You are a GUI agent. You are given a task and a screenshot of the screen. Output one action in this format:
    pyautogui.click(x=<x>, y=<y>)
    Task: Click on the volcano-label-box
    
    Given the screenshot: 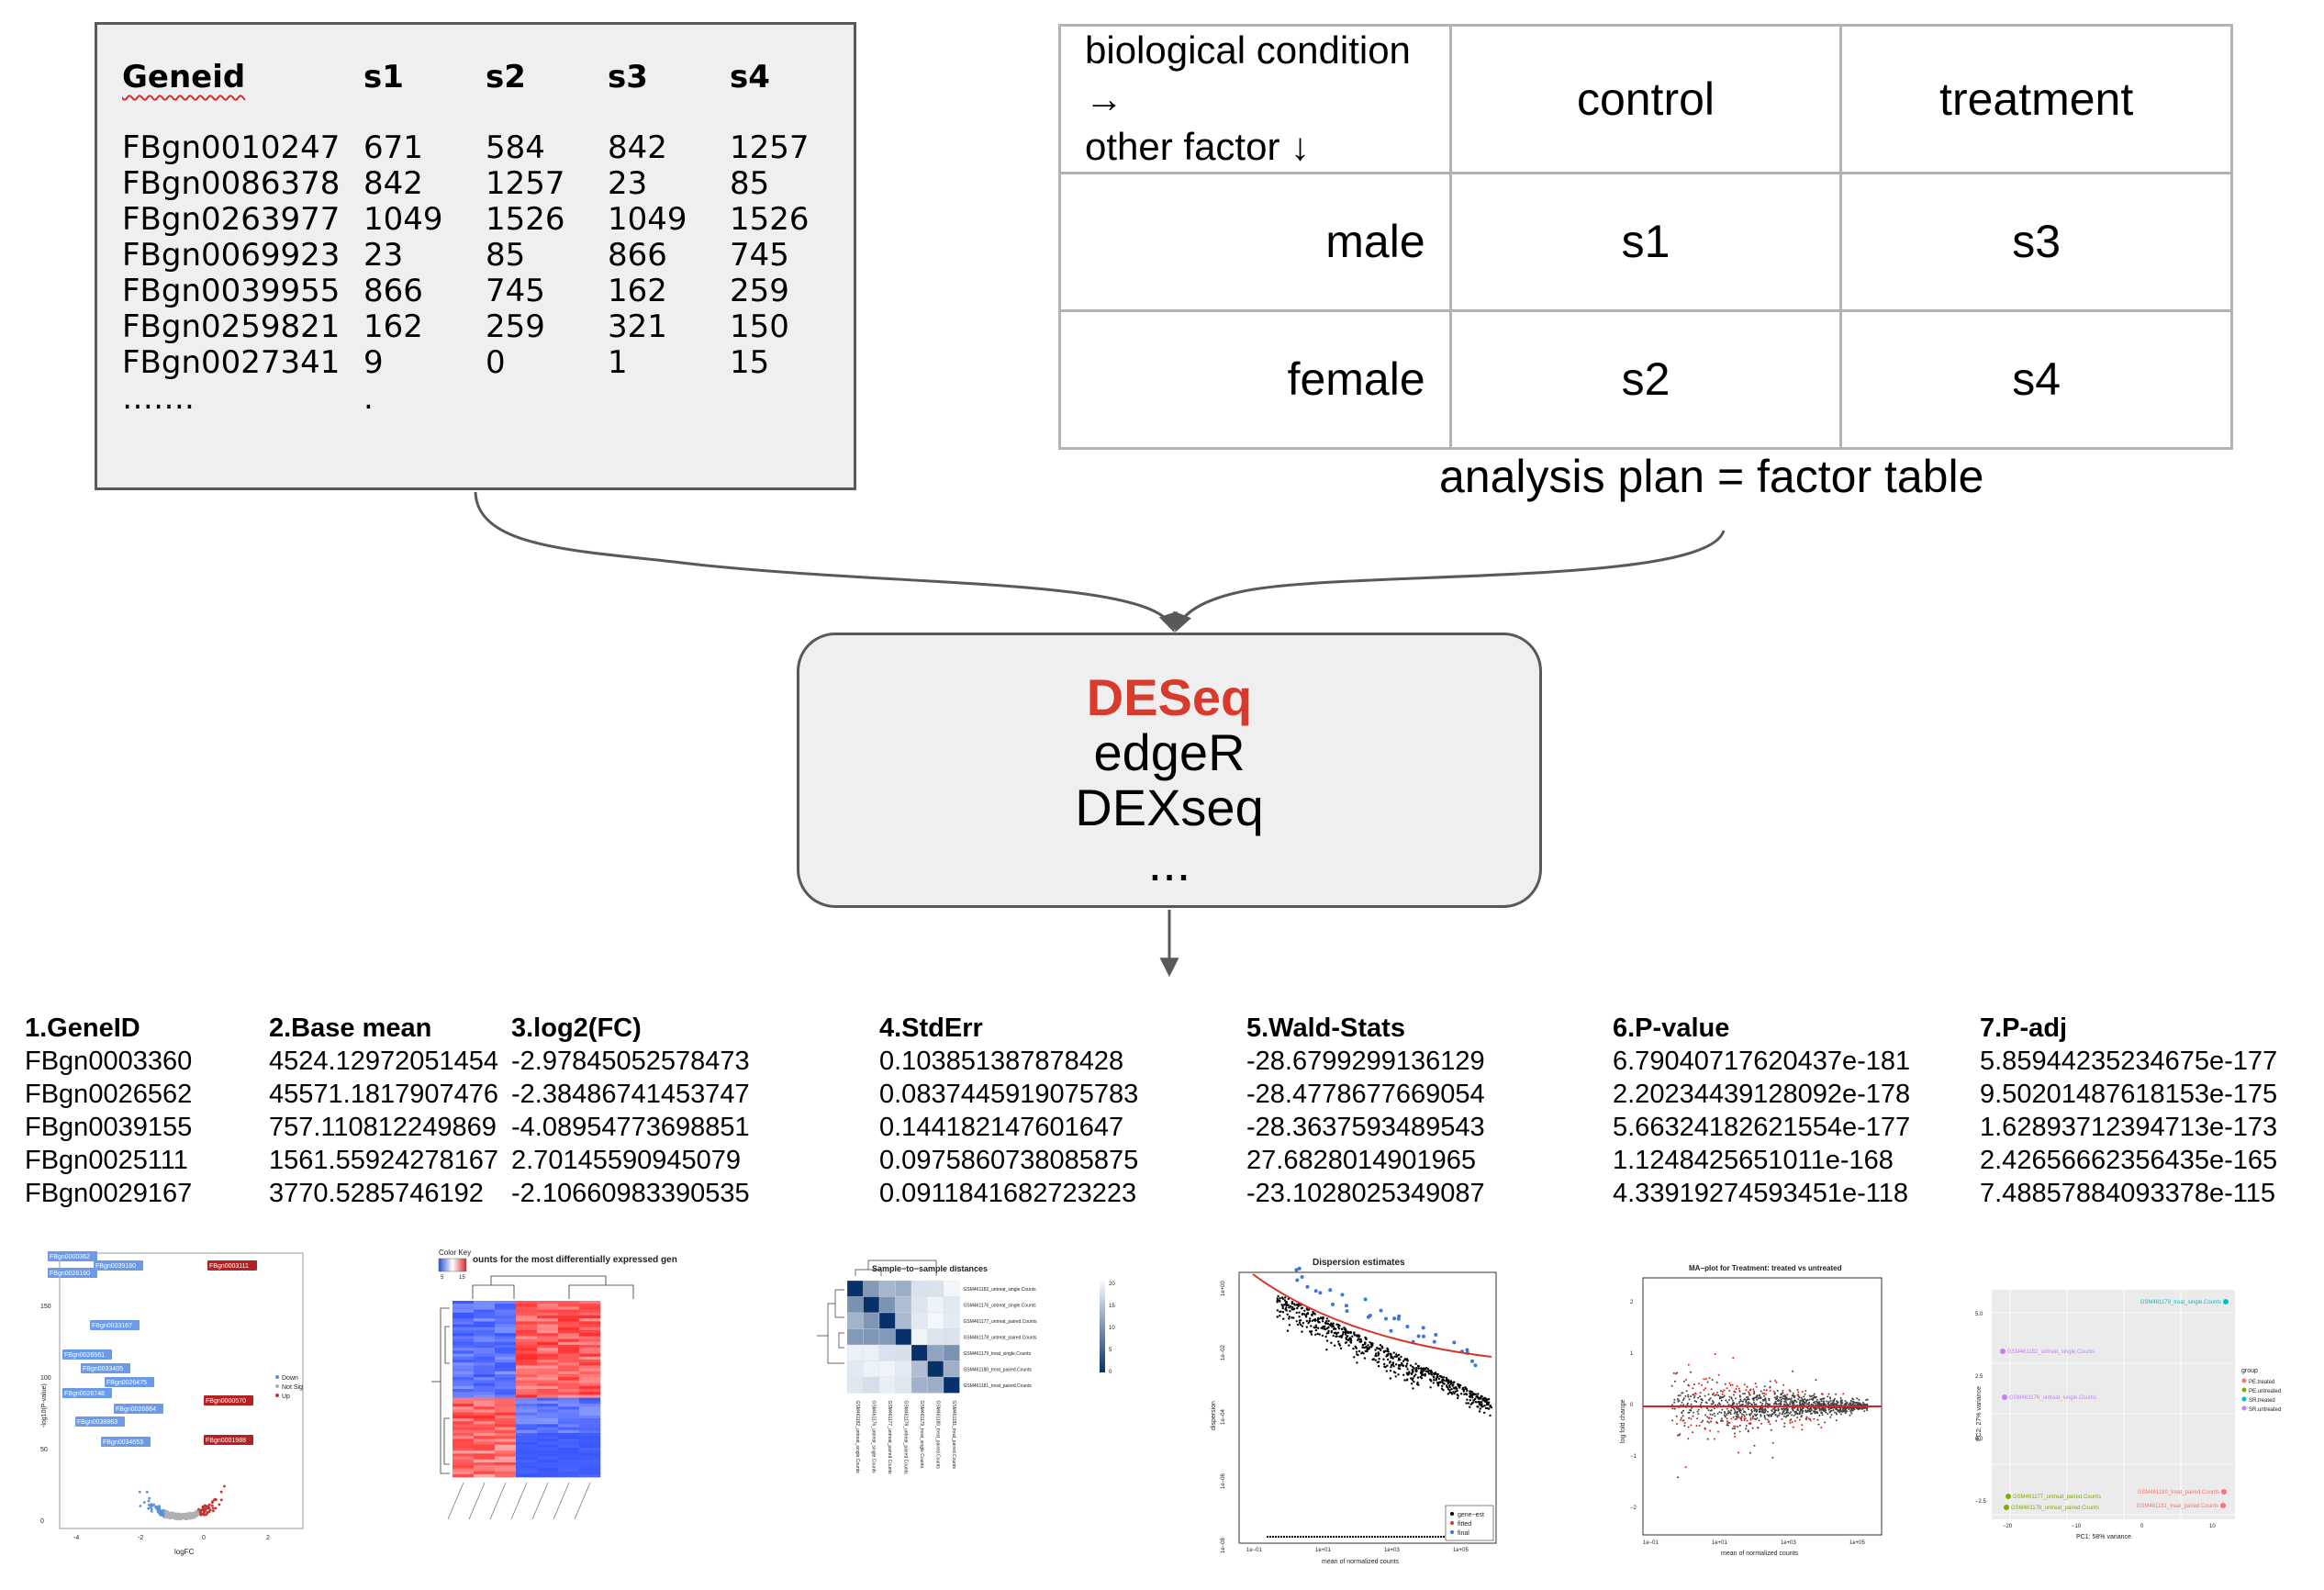 What is the action you would take?
    pyautogui.click(x=87, y=1354)
    